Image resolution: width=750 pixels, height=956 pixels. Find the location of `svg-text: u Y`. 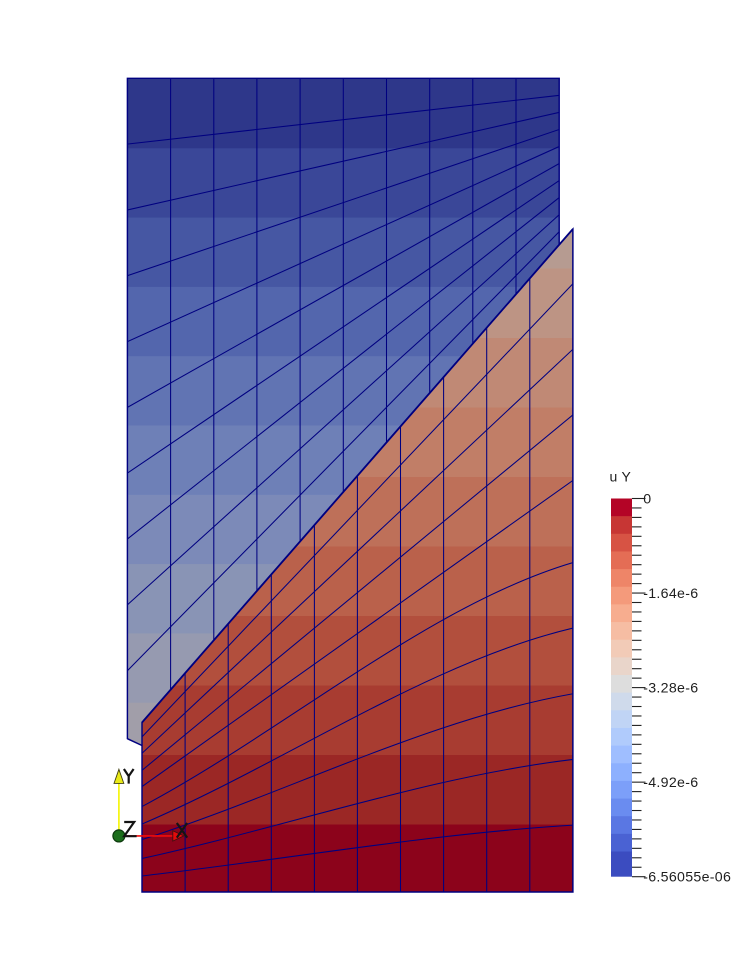

svg-text: u Y is located at coordinates (621, 477).